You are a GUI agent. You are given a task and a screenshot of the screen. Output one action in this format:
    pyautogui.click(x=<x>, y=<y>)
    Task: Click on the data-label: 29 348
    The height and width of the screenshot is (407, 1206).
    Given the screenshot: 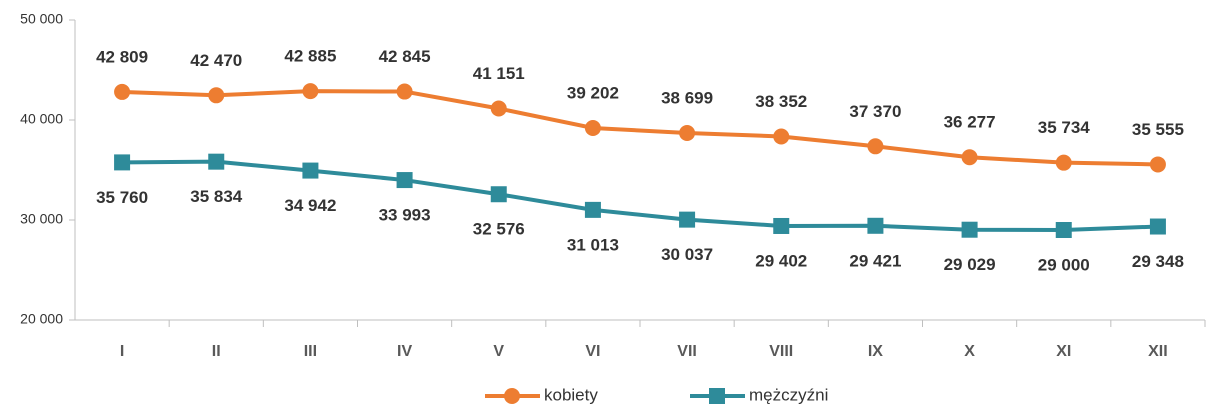 What is the action you would take?
    pyautogui.click(x=1158, y=261)
    